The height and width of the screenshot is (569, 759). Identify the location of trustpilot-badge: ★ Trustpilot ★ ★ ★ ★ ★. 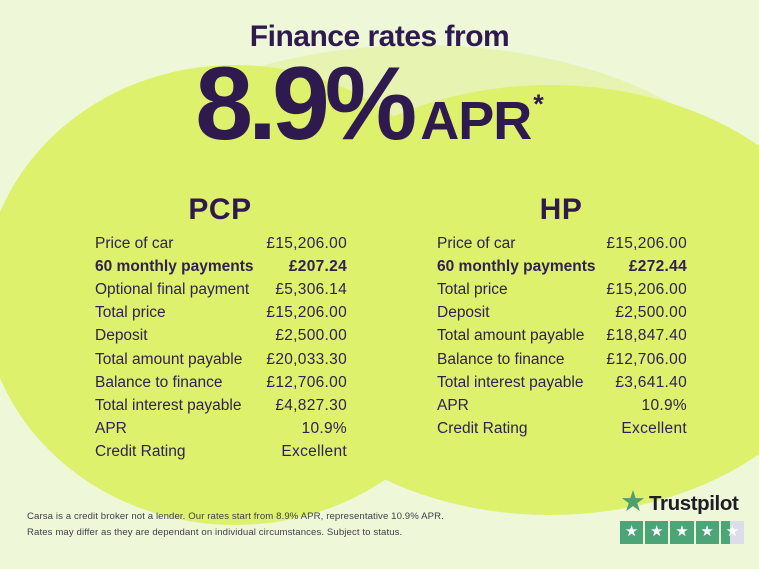
(685, 515).